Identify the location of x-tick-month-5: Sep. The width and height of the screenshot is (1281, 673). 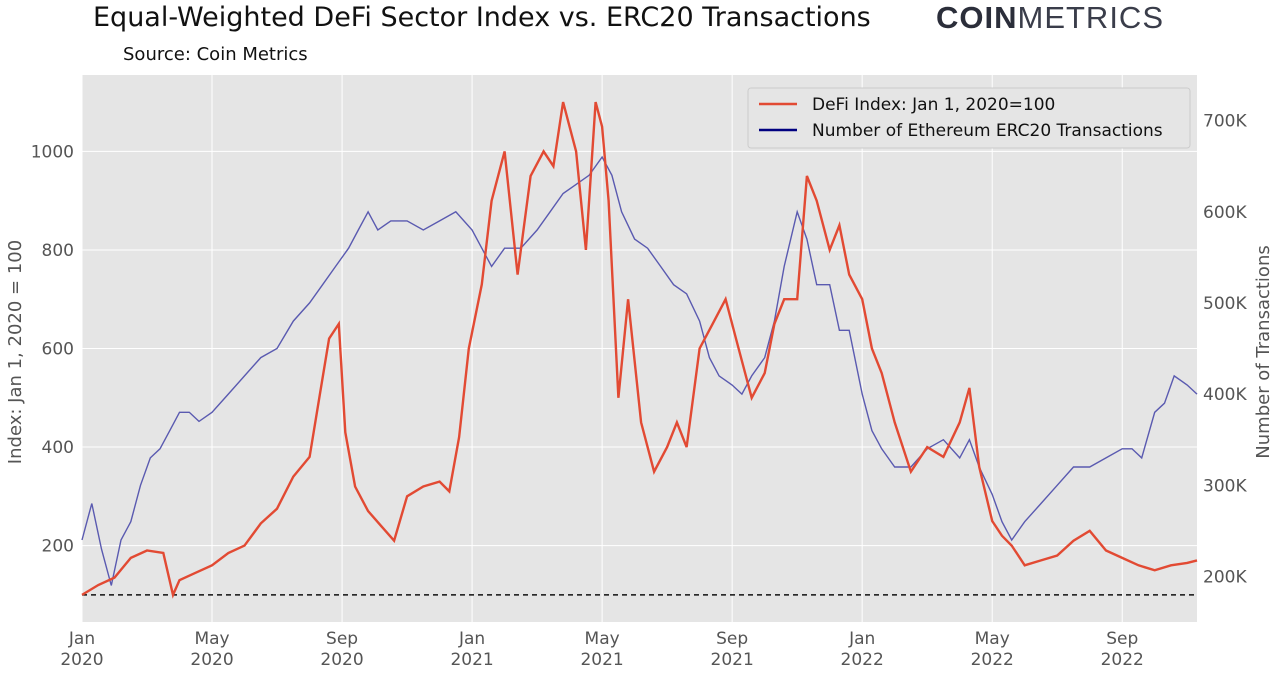
(732, 639).